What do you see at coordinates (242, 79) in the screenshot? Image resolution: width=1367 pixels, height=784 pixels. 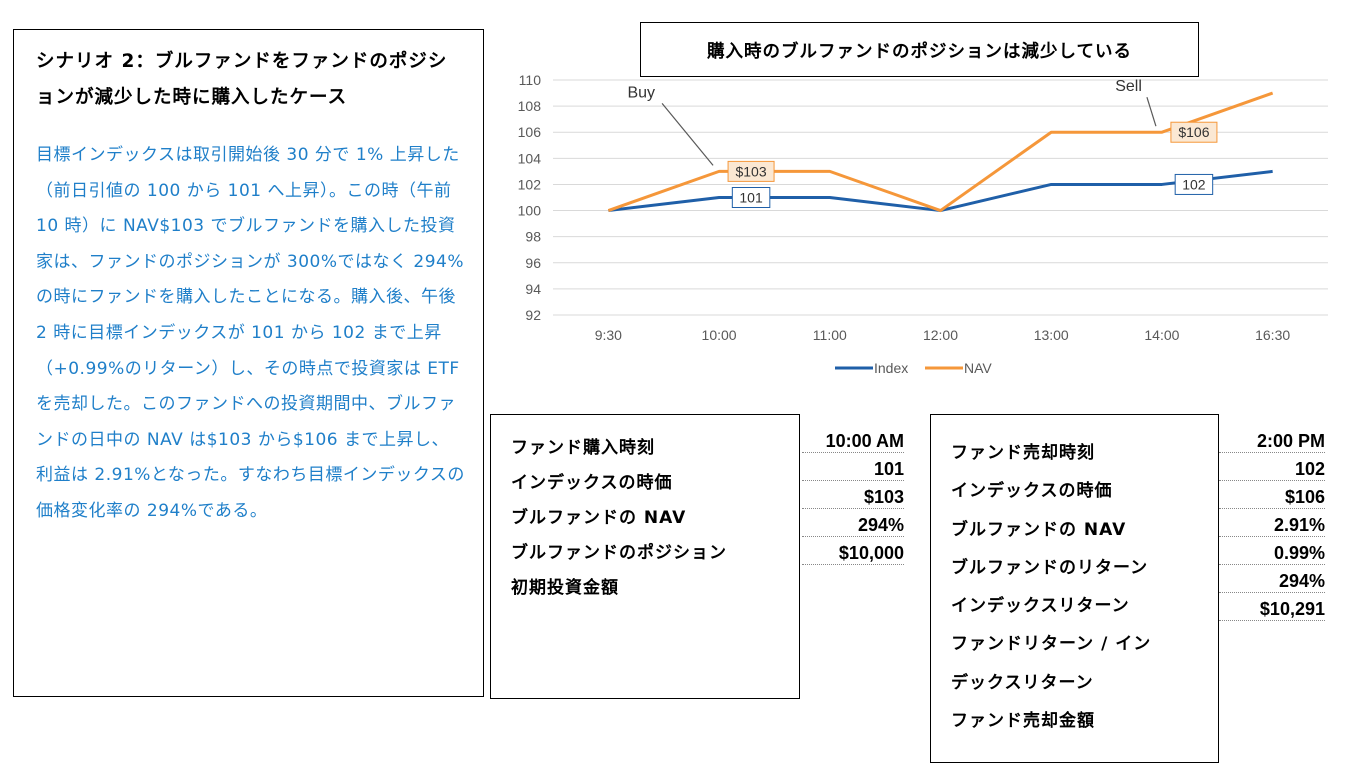 I see `scenario-title: シナリオ 2：ブルファンドをファンドのポジションが減少した時に購入したケース` at bounding box center [242, 79].